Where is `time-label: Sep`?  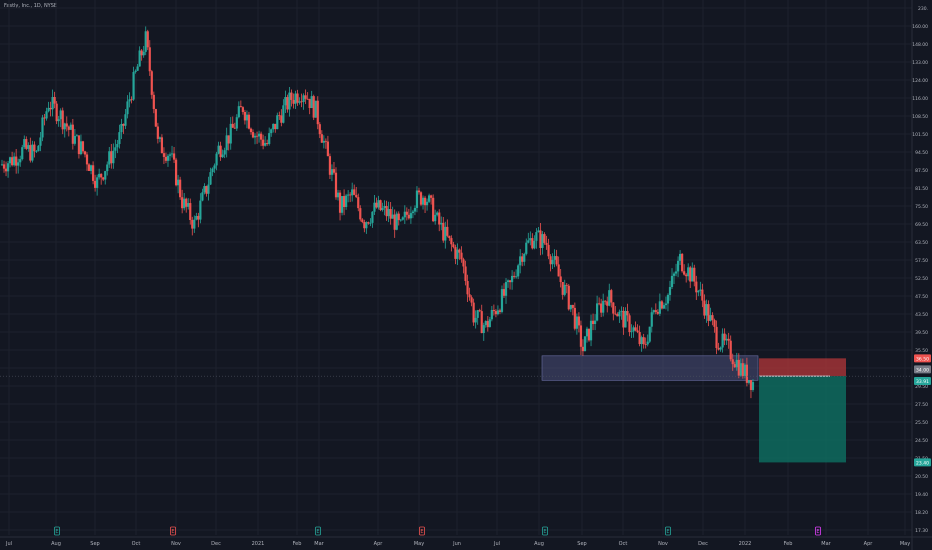
time-label: Sep is located at coordinates (94, 544).